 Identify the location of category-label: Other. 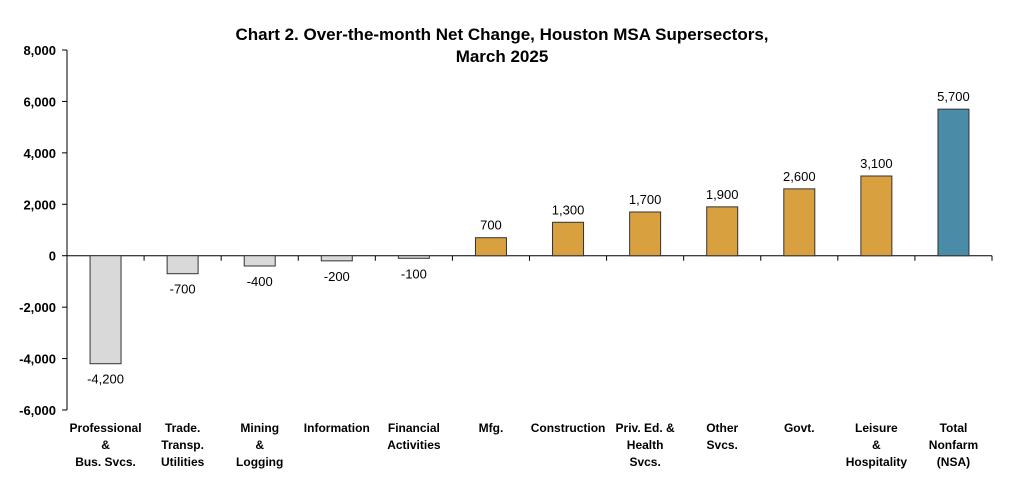
(722, 428).